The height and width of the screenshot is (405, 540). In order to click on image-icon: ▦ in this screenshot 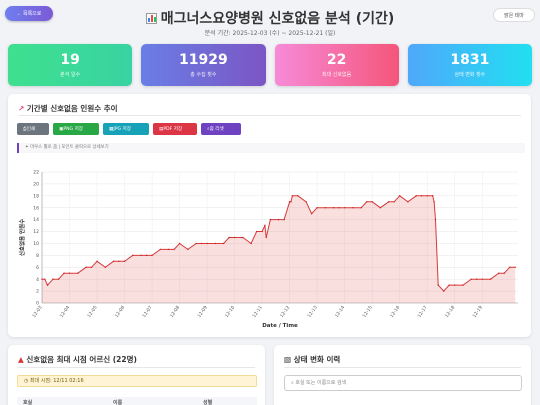, I will do `click(111, 129)`.